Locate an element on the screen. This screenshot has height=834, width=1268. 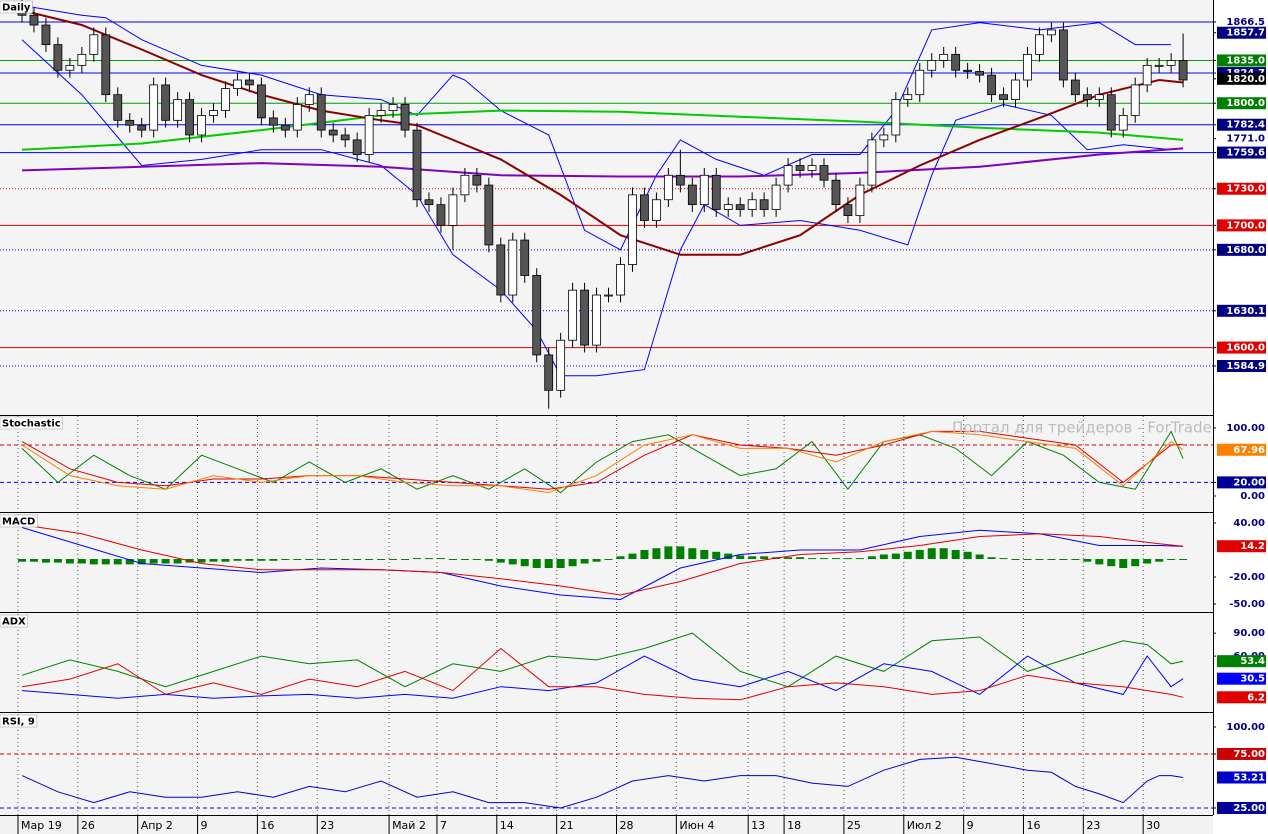
y-tick-label: 25.00 is located at coordinates (1249, 808).